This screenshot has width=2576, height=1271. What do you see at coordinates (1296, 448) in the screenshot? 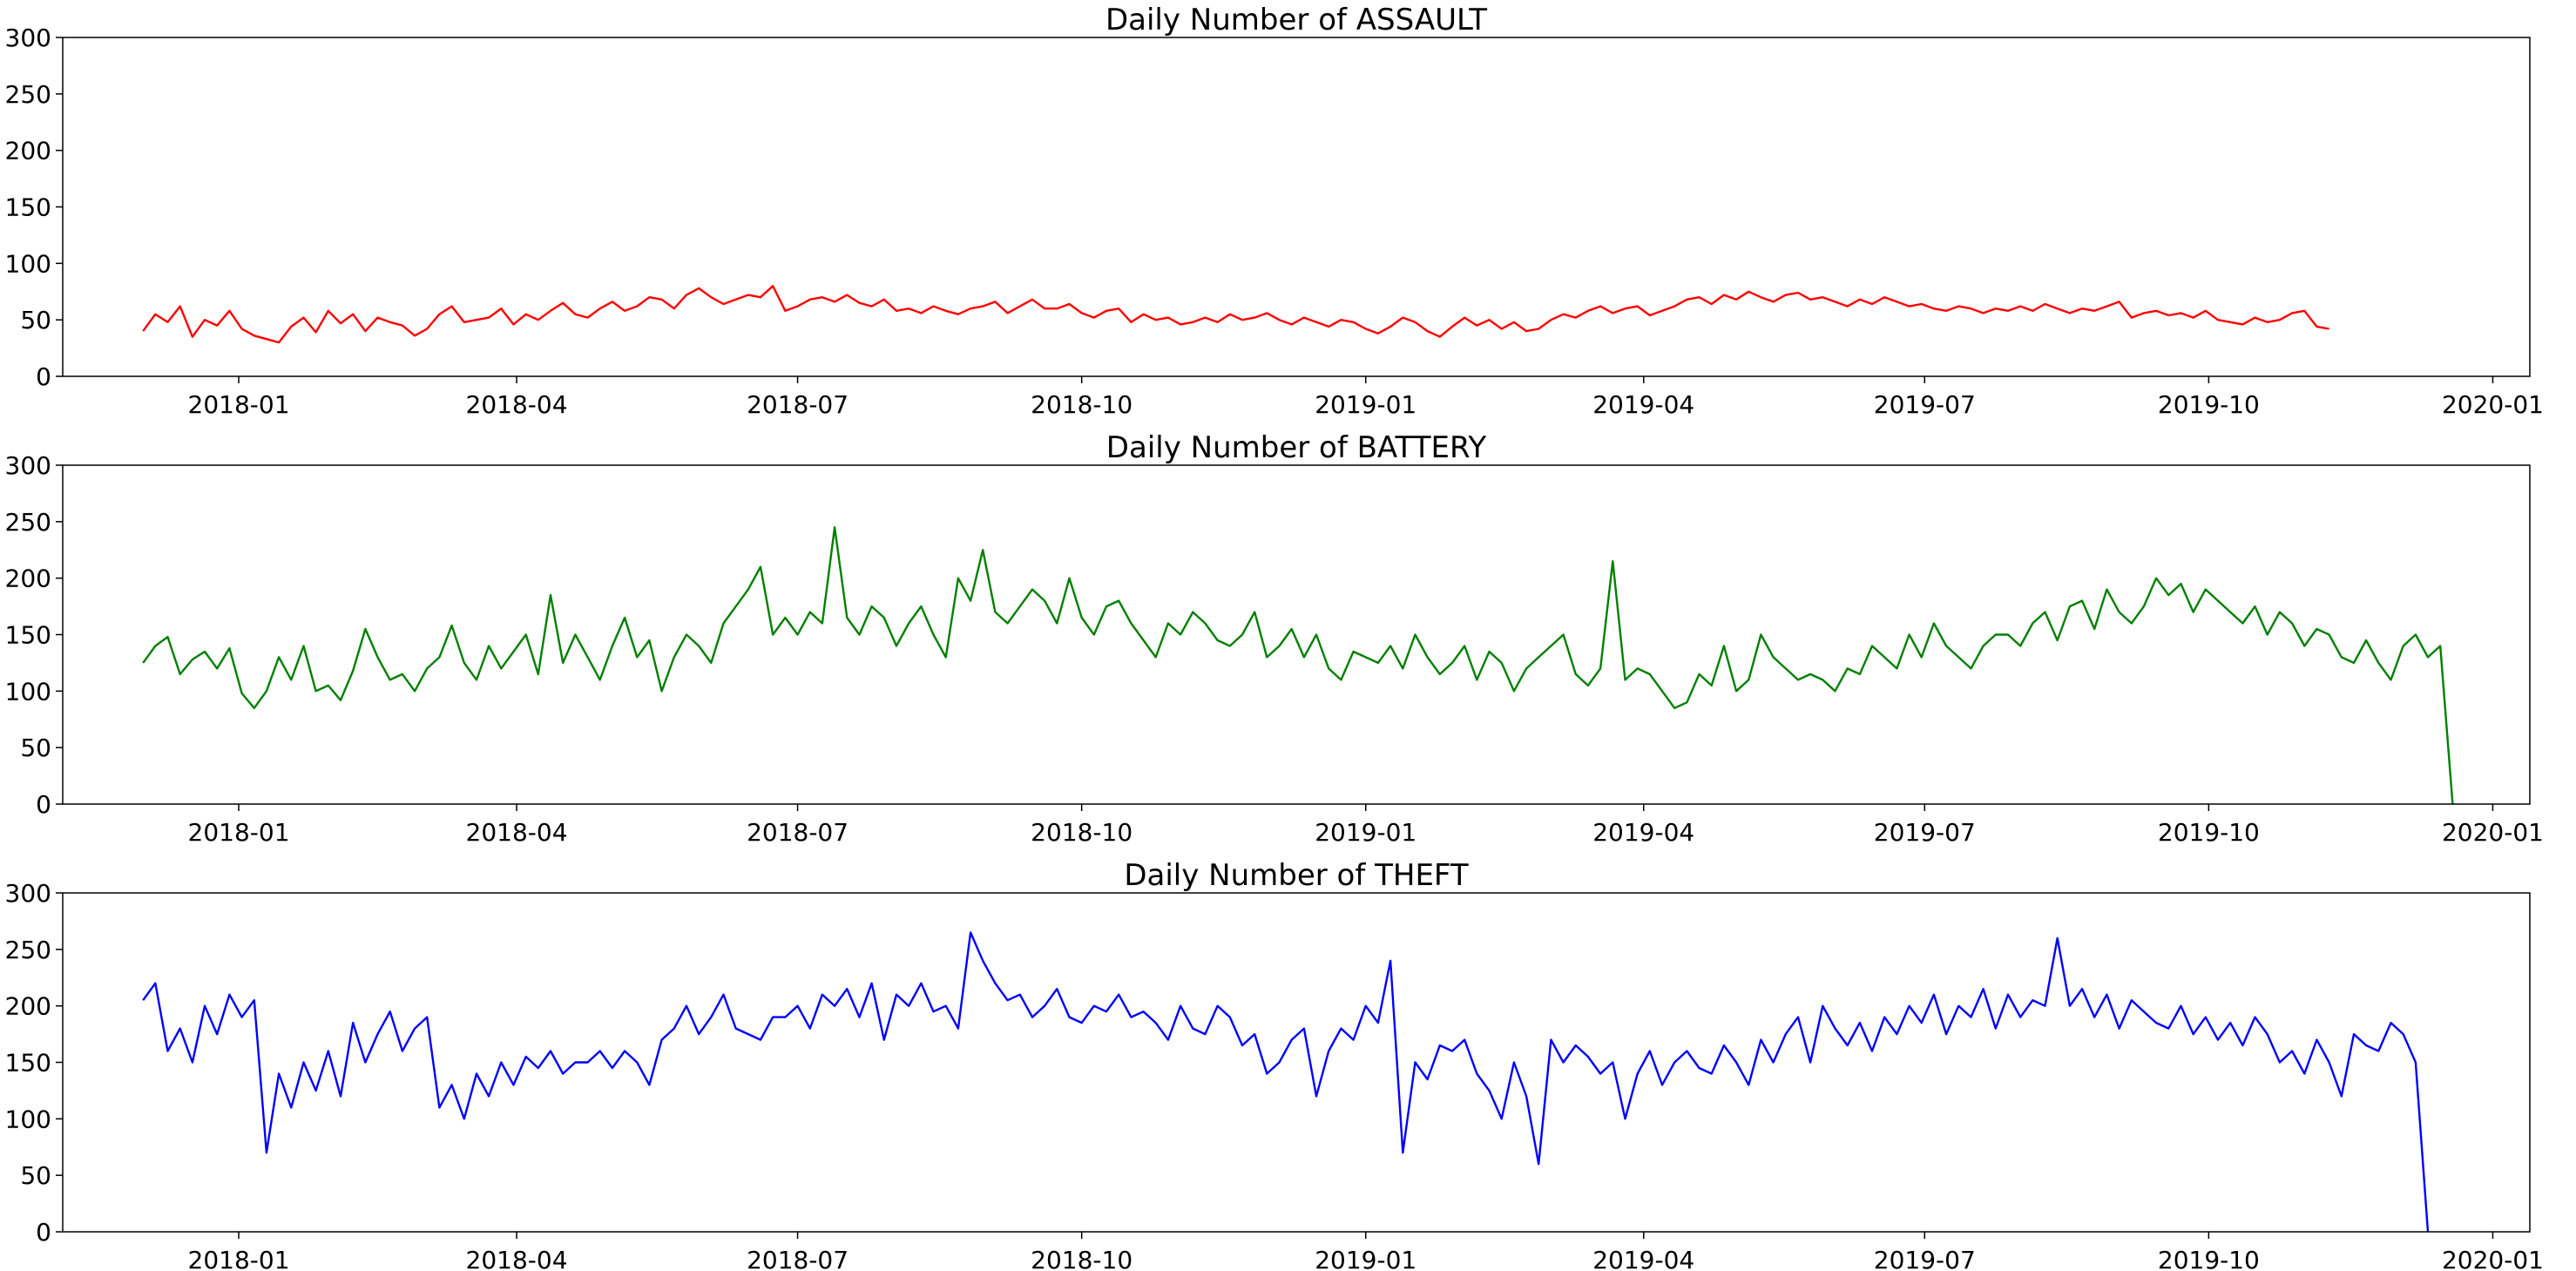
I see `chart-title: Daily Number of BATTERY` at bounding box center [1296, 448].